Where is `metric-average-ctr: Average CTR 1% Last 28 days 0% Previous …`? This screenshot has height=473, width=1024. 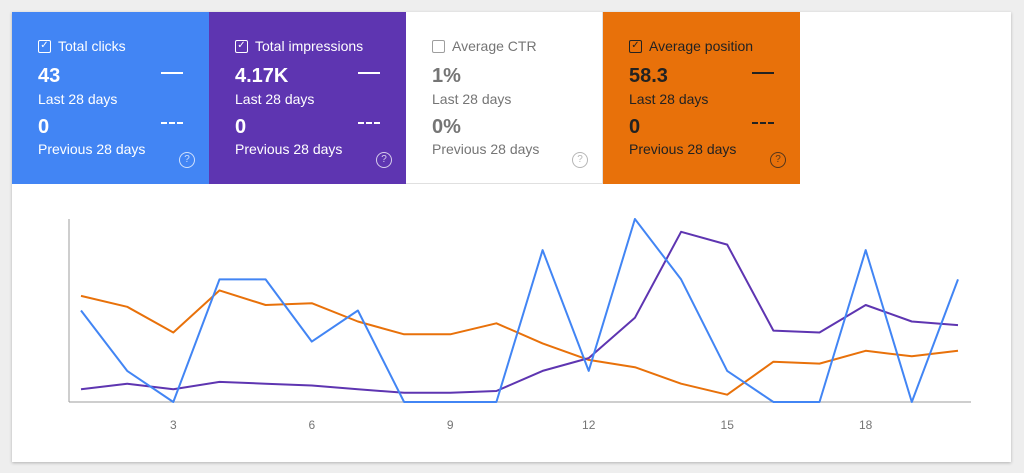 metric-average-ctr: Average CTR 1% Last 28 days 0% Previous … is located at coordinates (504, 98).